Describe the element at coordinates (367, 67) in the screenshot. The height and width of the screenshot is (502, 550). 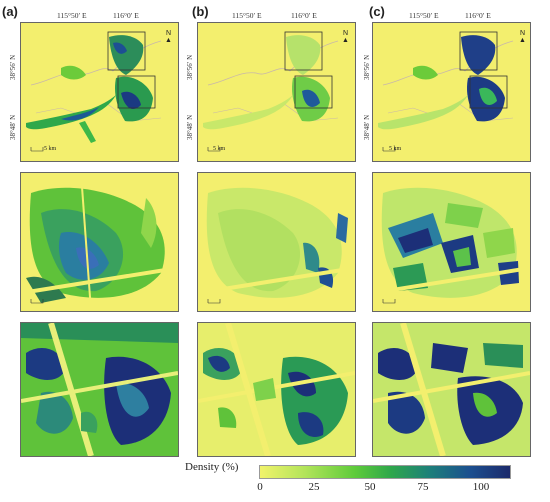
I see `lat-label-c1: 38°56′ N` at that location.